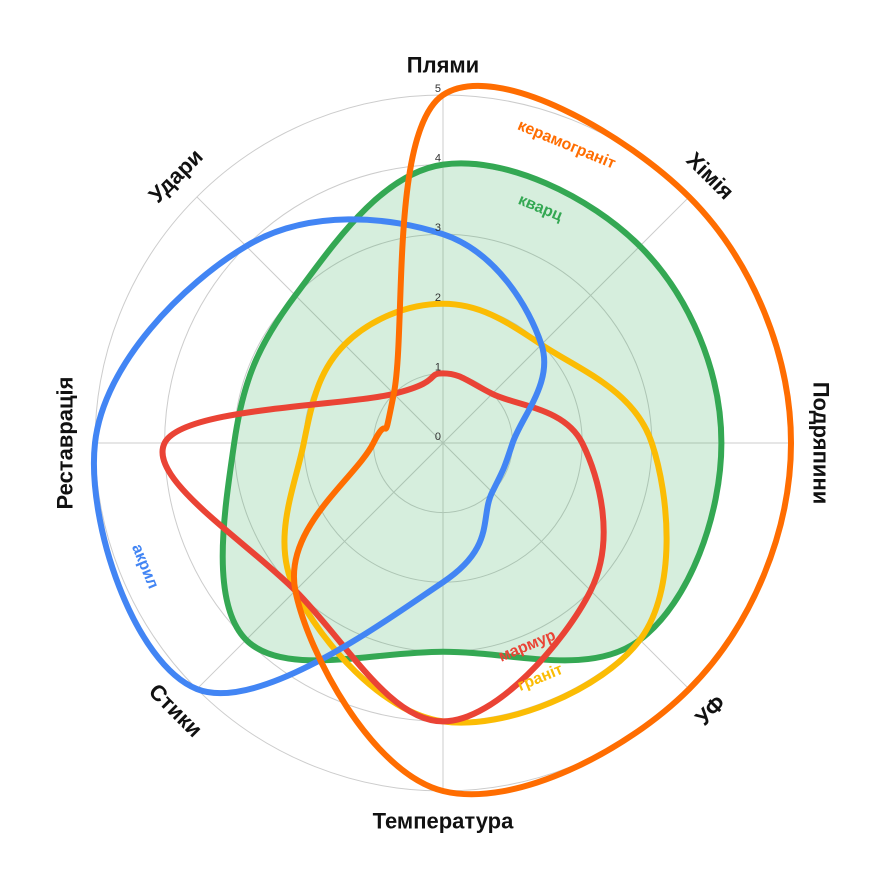  I want to click on axis-label: УФ, so click(710, 710).